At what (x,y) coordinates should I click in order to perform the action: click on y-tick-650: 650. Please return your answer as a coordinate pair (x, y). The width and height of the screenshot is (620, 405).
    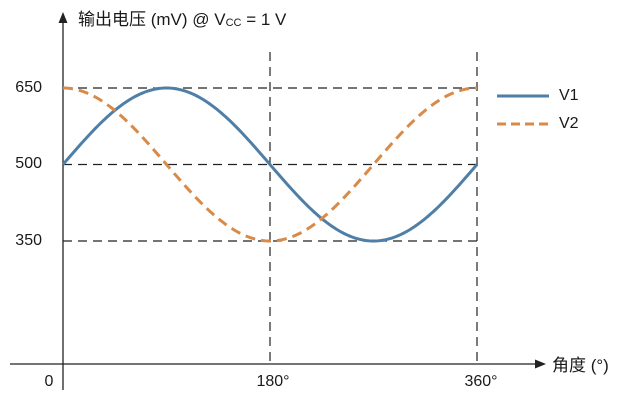
    Looking at the image, I should click on (28, 87).